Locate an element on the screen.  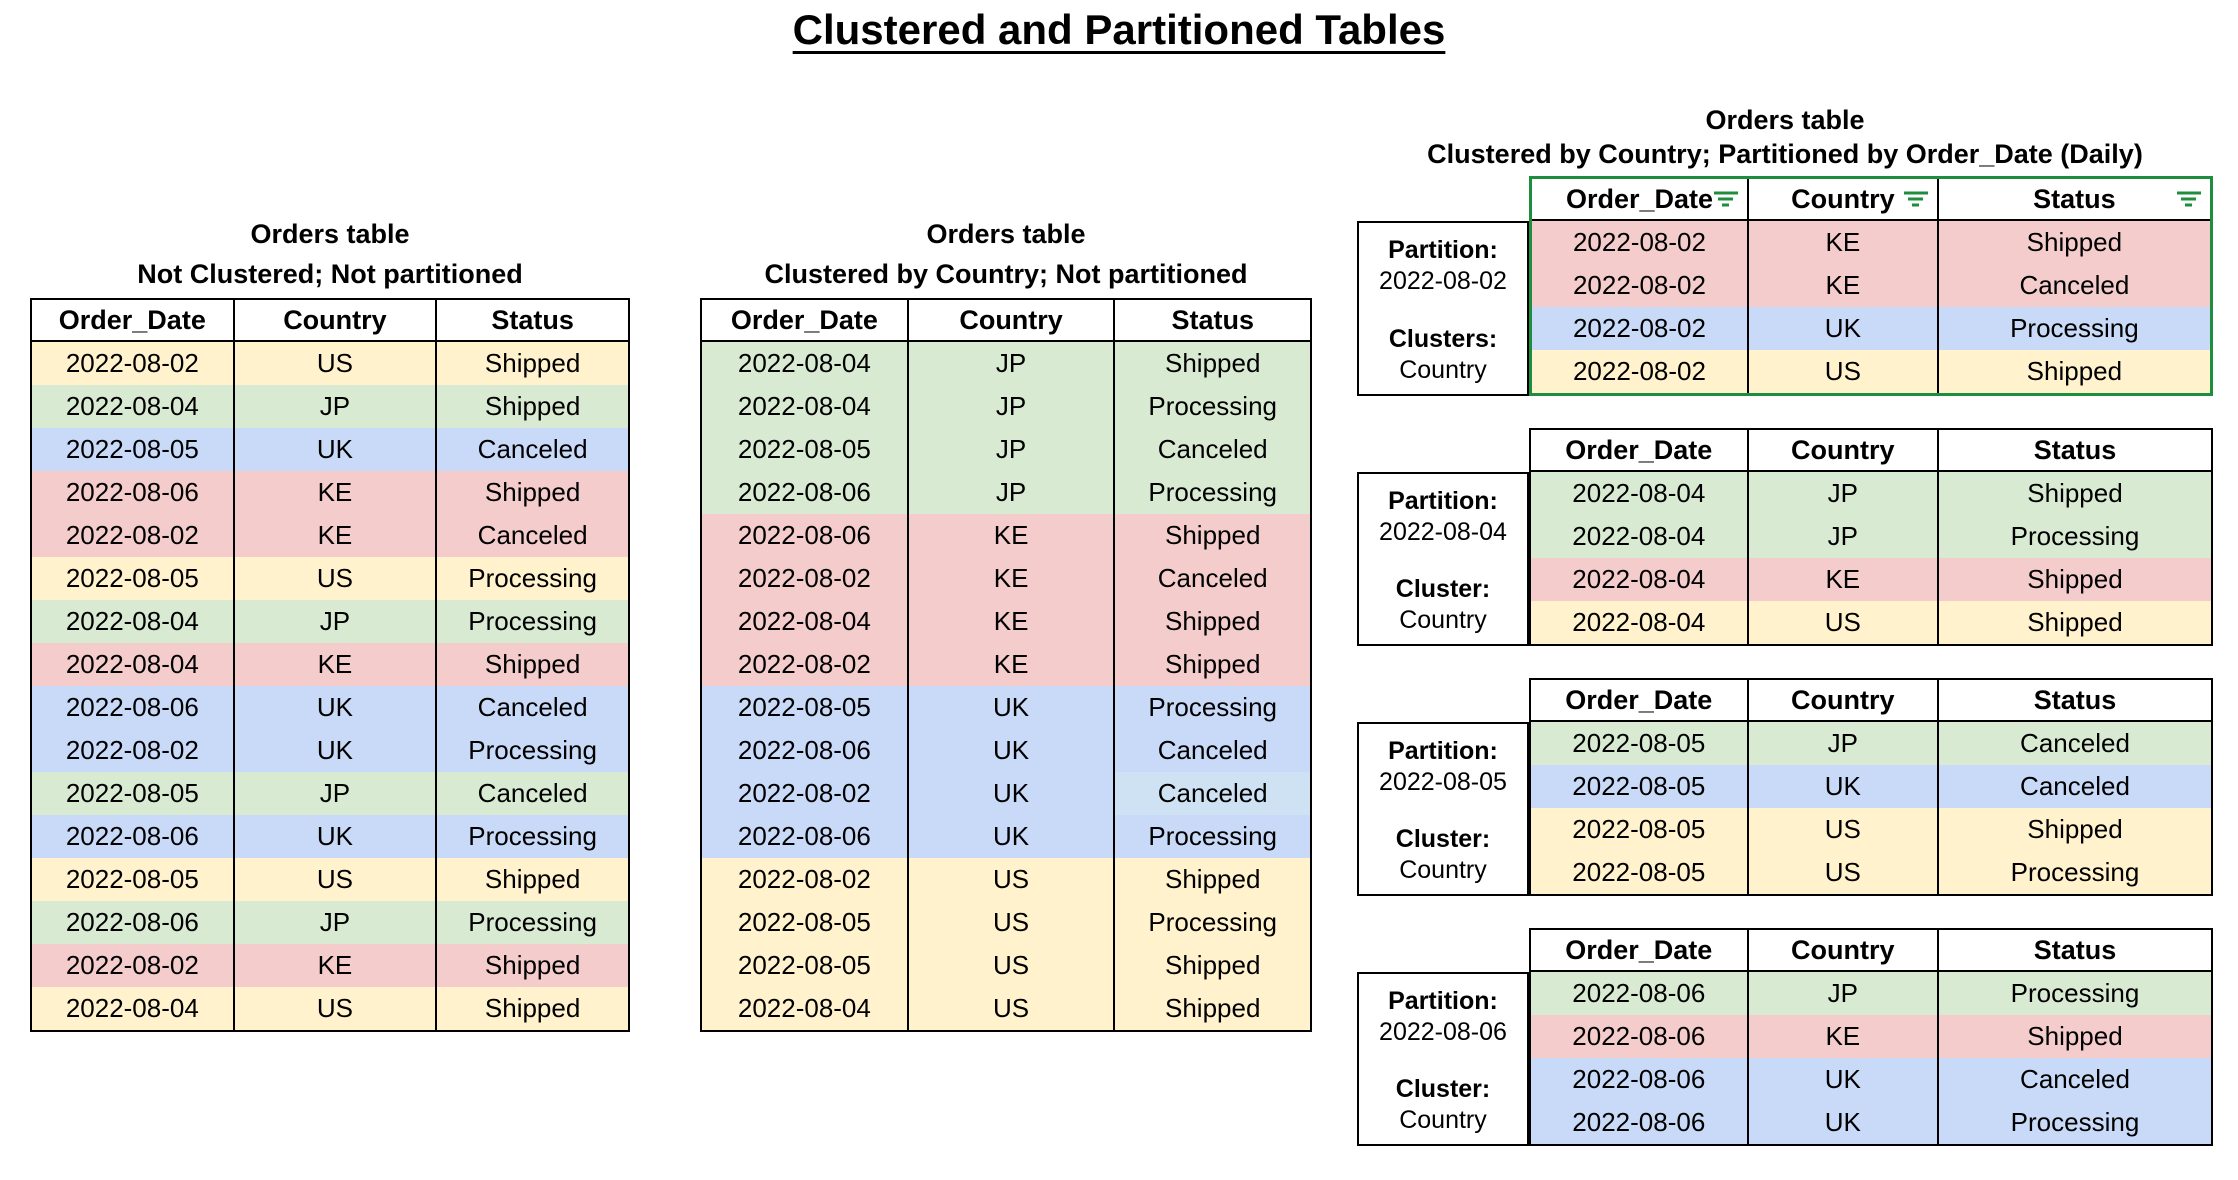
table-row: 2022-08-04 JP Shipped is located at coordinates (1006, 363).